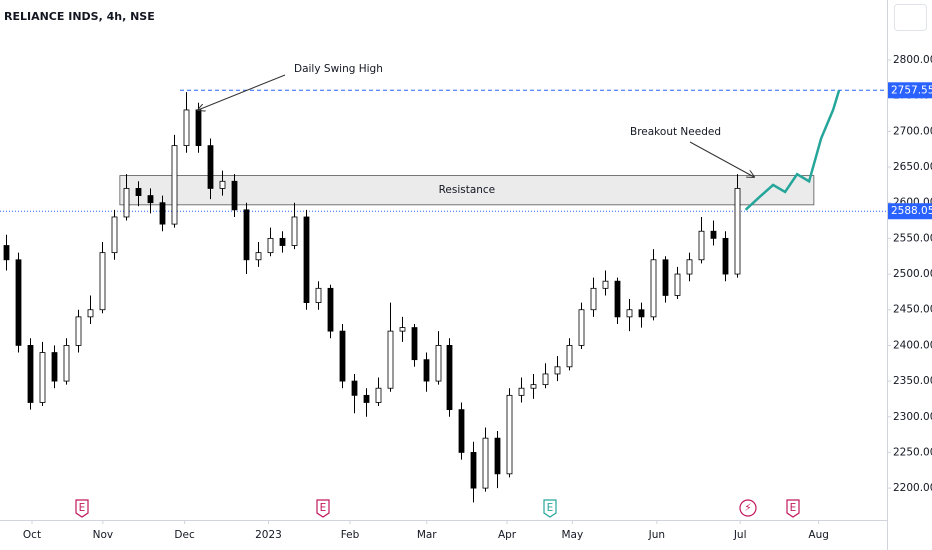 The width and height of the screenshot is (932, 550). What do you see at coordinates (912, 238) in the screenshot?
I see `y-tick-label: 2550.00` at bounding box center [912, 238].